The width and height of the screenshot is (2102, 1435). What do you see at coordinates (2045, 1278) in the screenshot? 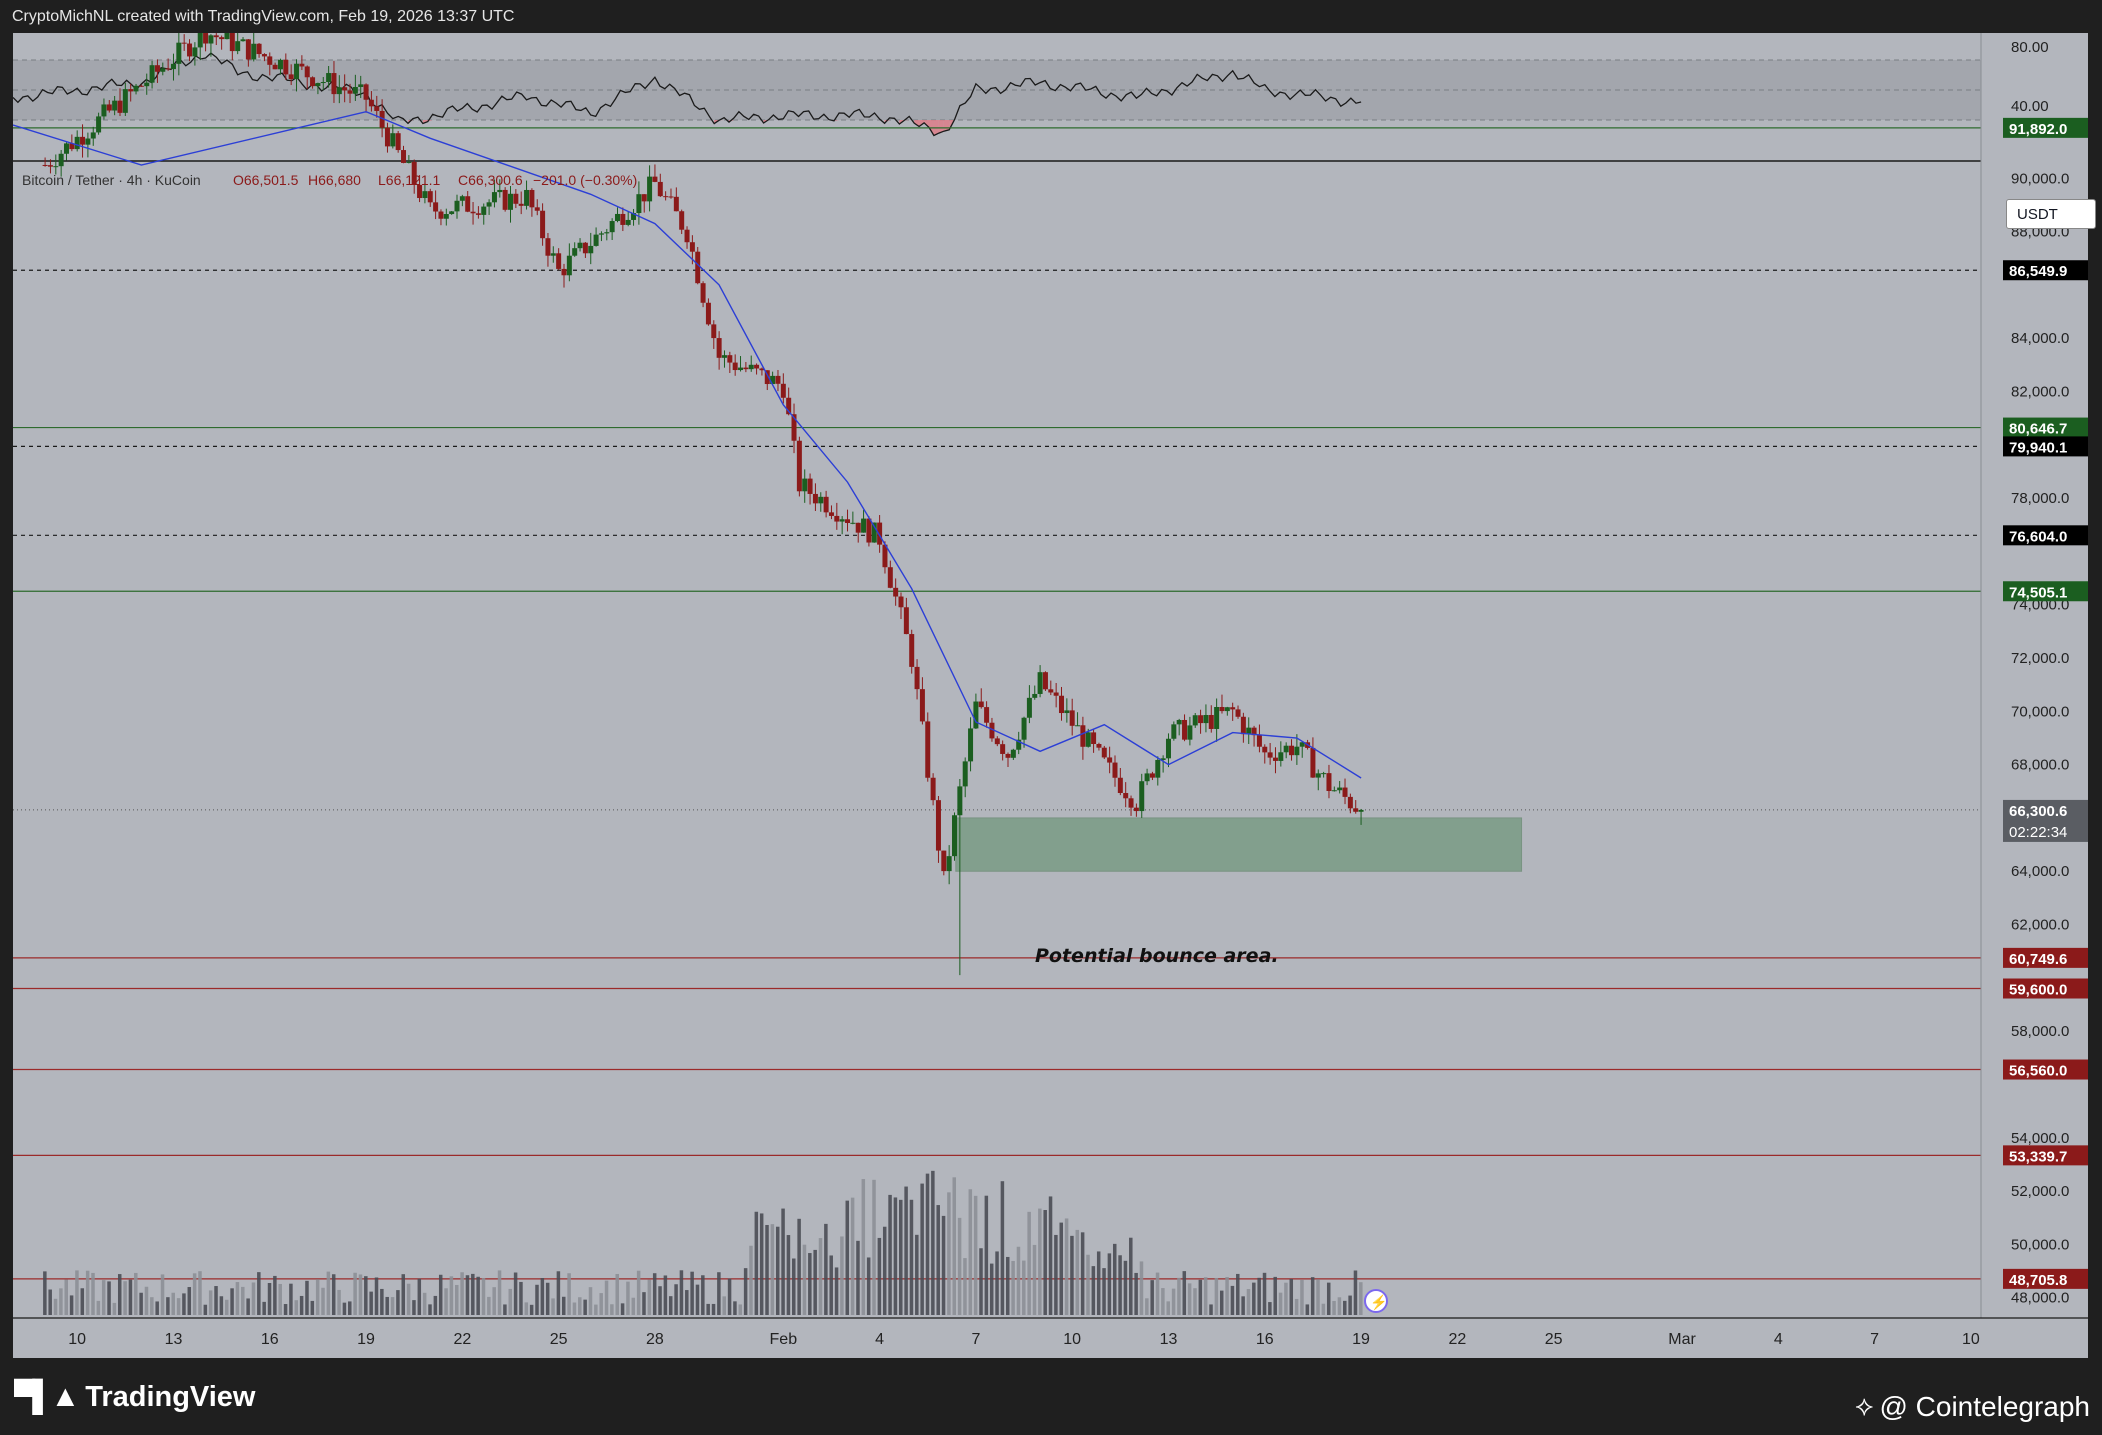
I see `level-price-tag: 48,705.8` at bounding box center [2045, 1278].